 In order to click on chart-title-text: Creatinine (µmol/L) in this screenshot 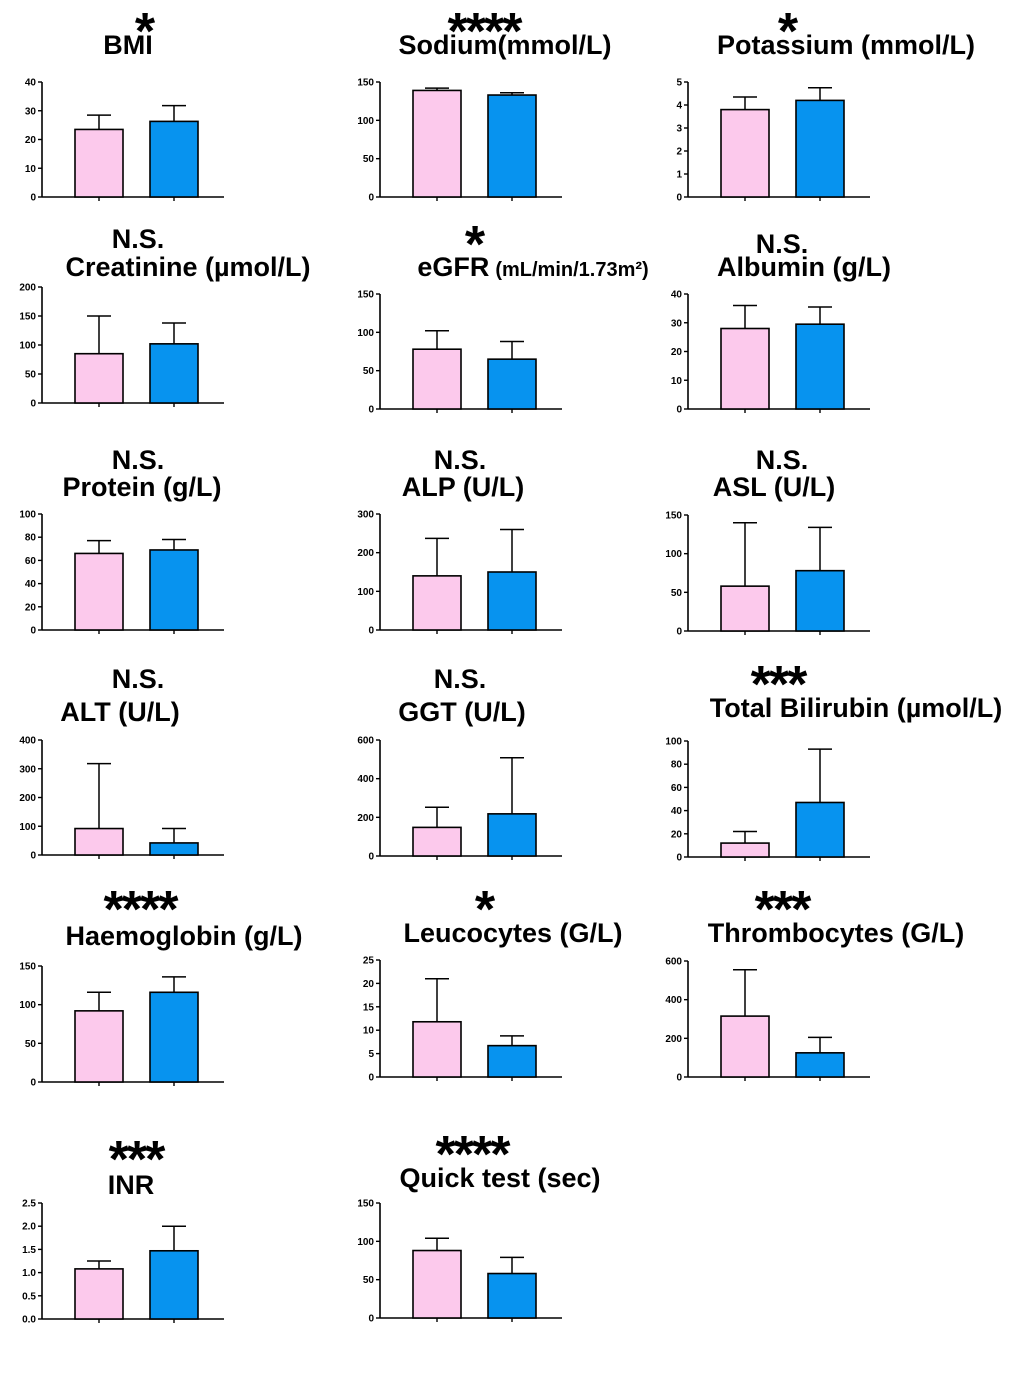, I will do `click(188, 267)`.